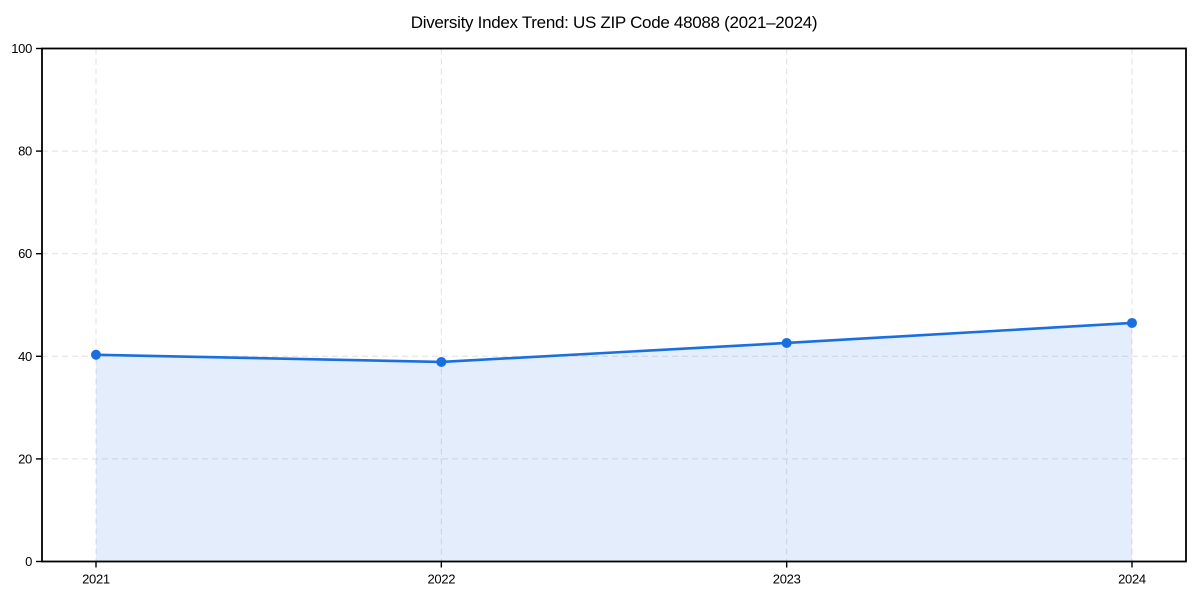 This screenshot has width=1200, height=600. Describe the element at coordinates (96, 579) in the screenshot. I see `x-tick-label: 2021` at that location.